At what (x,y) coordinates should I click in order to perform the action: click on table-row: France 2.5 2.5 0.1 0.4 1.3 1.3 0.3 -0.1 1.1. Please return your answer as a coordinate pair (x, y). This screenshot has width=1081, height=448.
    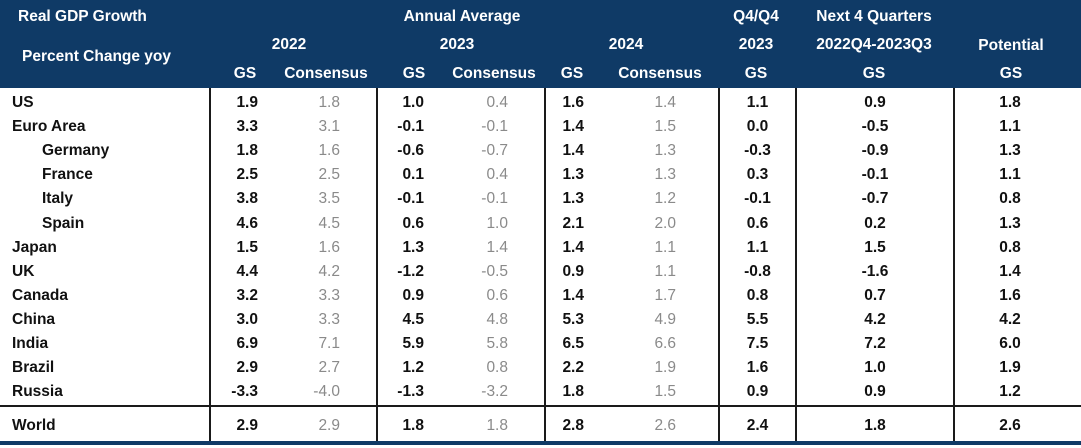
    Looking at the image, I should click on (540, 175).